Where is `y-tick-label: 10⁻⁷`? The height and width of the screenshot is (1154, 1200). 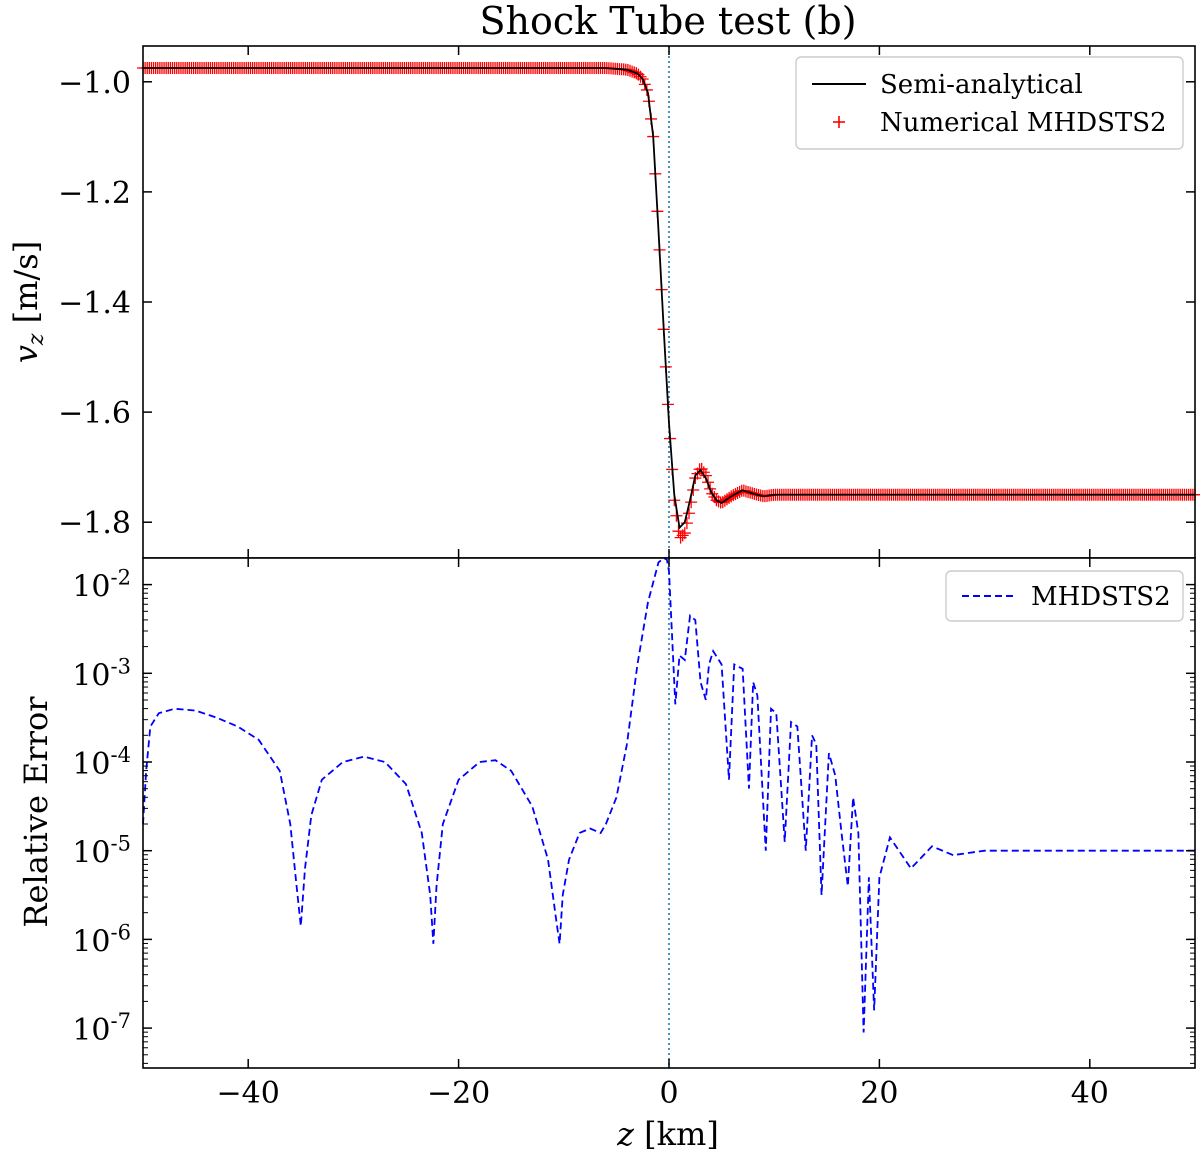
y-tick-label: 10⁻⁷ is located at coordinates (101, 1028).